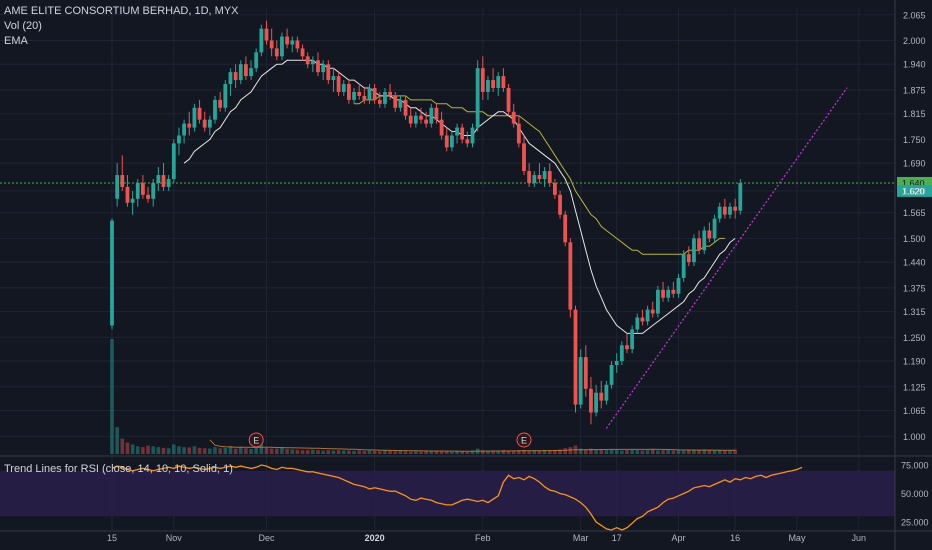 The width and height of the screenshot is (932, 550). Describe the element at coordinates (16, 41) in the screenshot. I see `ema-indicator-label: EMA` at that location.